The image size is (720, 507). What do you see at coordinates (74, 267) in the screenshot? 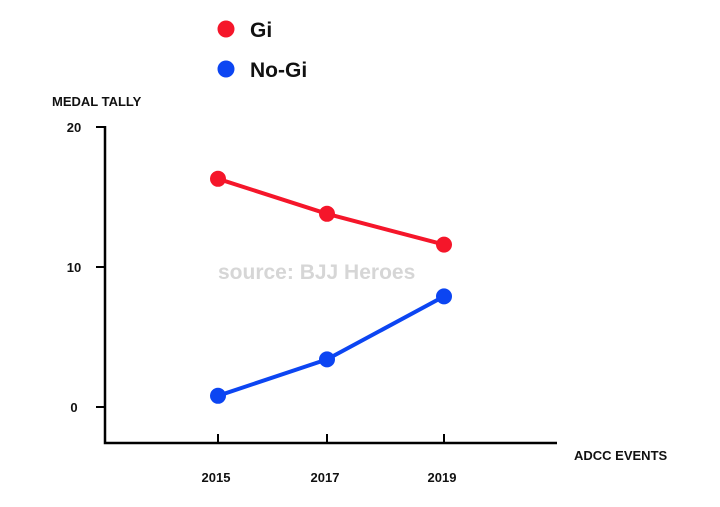
I see `y-tick-label: 10` at bounding box center [74, 267].